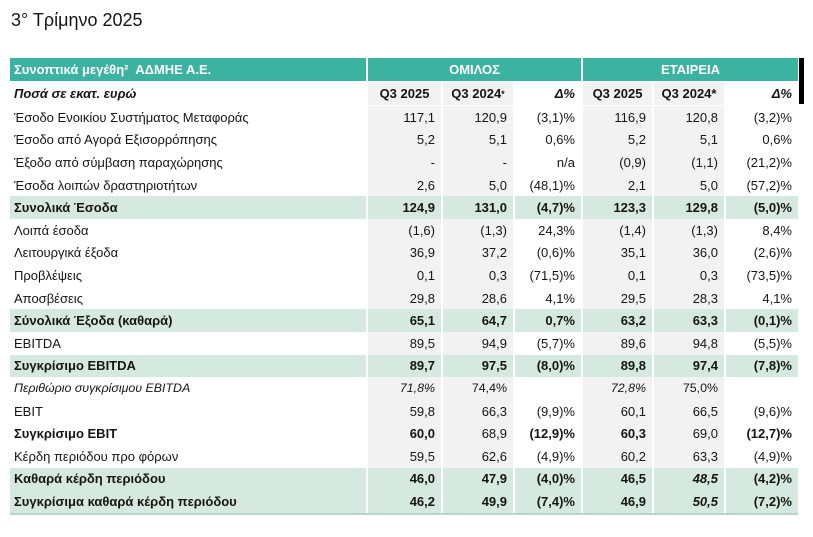 This screenshot has width=813, height=537. What do you see at coordinates (478, 501) in the screenshot?
I see `cell-value: 49,9` at bounding box center [478, 501].